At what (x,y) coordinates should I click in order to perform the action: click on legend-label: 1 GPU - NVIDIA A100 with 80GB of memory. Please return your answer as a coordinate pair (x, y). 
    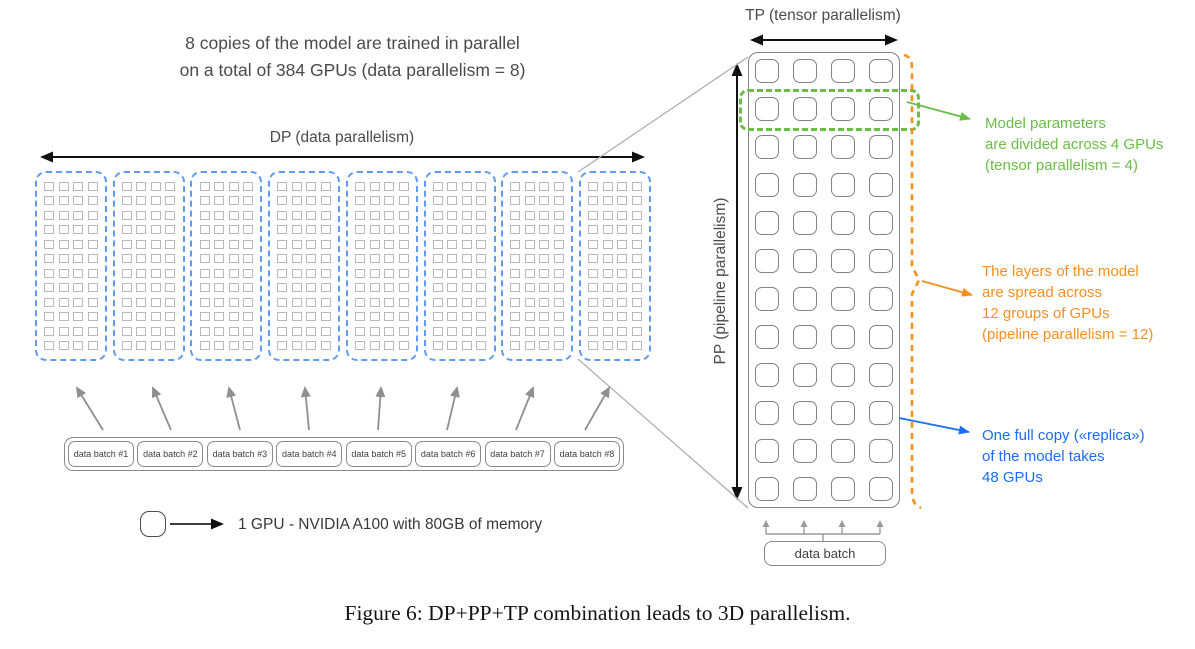
    Looking at the image, I should click on (390, 524).